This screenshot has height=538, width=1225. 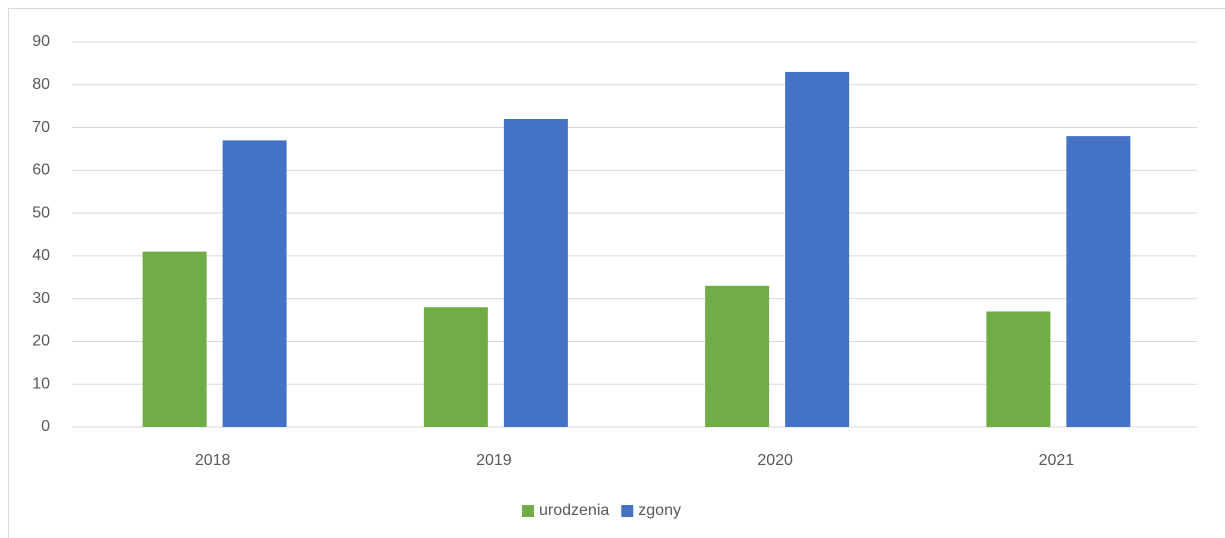 I want to click on legend-label: zgony, so click(x=659, y=510).